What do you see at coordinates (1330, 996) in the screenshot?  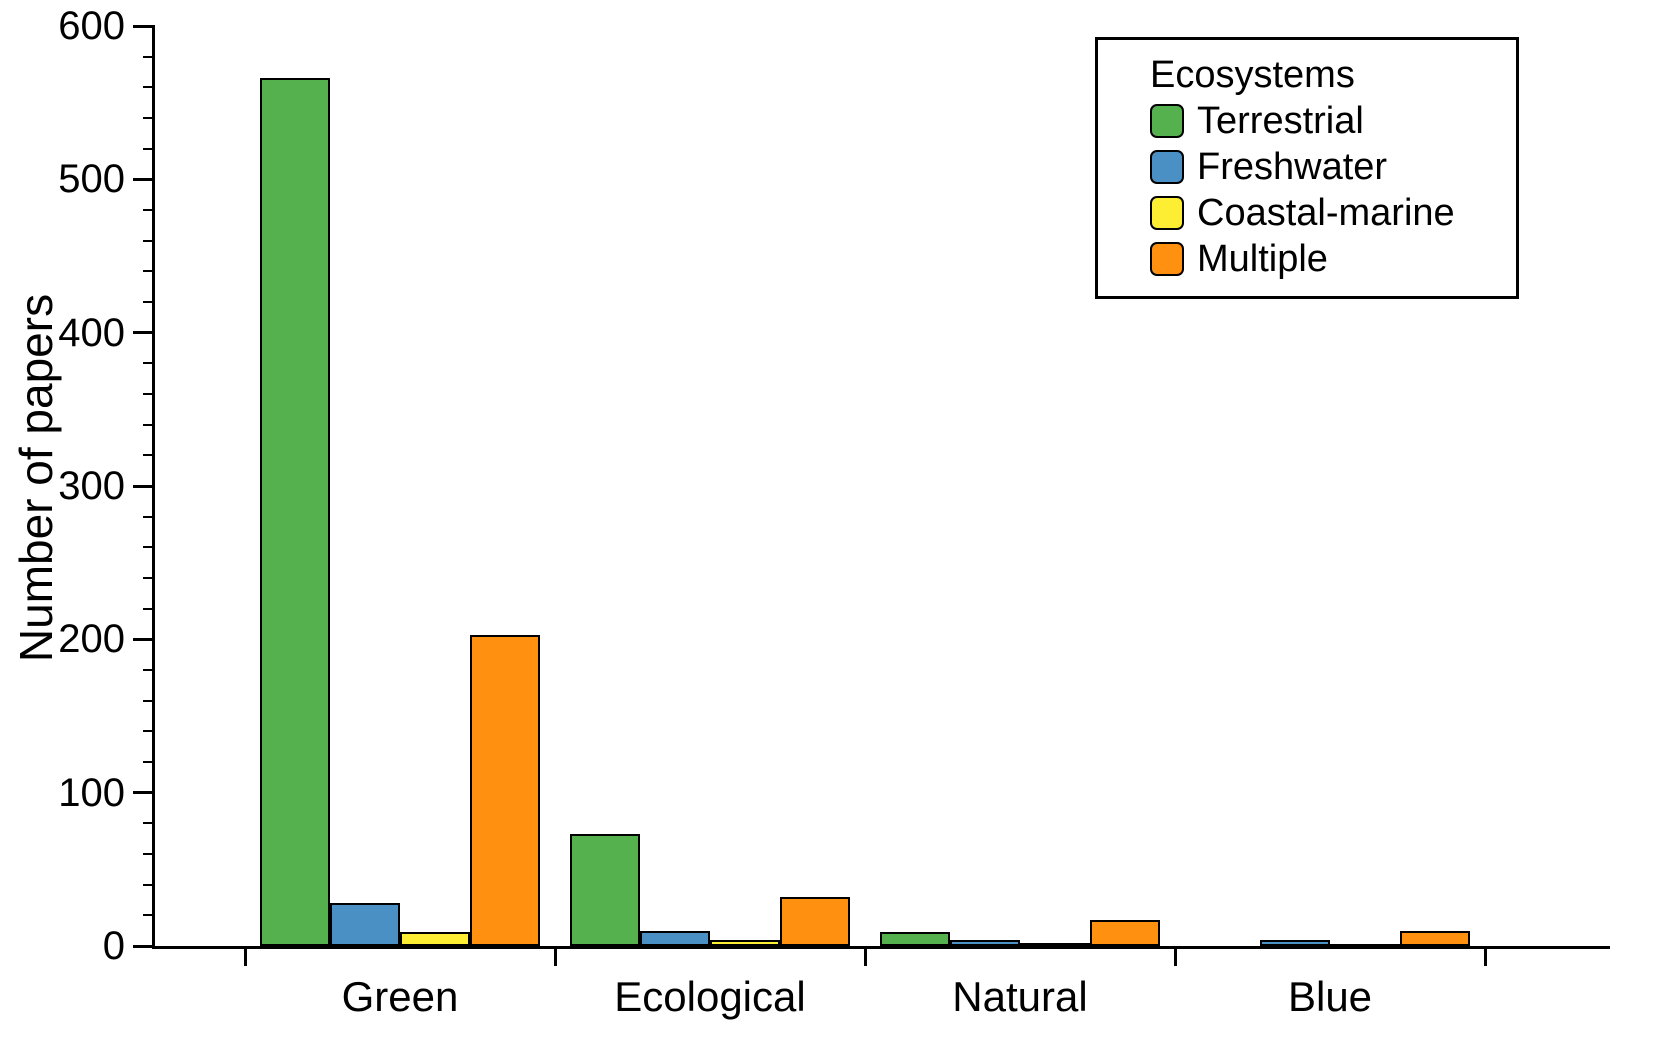 I see `x-category-label-blue: Blue` at bounding box center [1330, 996].